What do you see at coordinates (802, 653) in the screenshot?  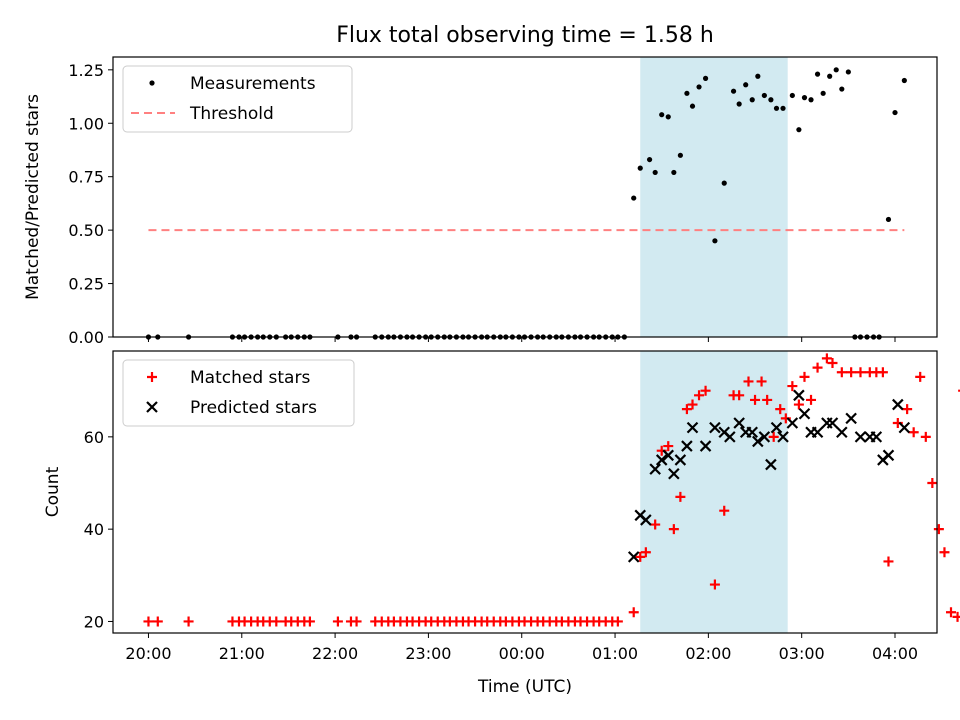 I see `x-tick-label: 03:00` at bounding box center [802, 653].